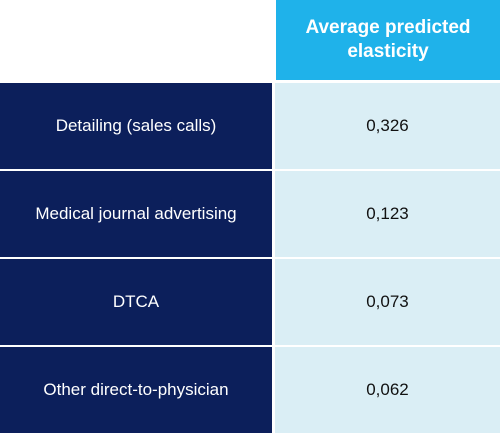 This screenshot has width=500, height=434. What do you see at coordinates (388, 40) in the screenshot?
I see `column-header: Average predicted elasticity` at bounding box center [388, 40].